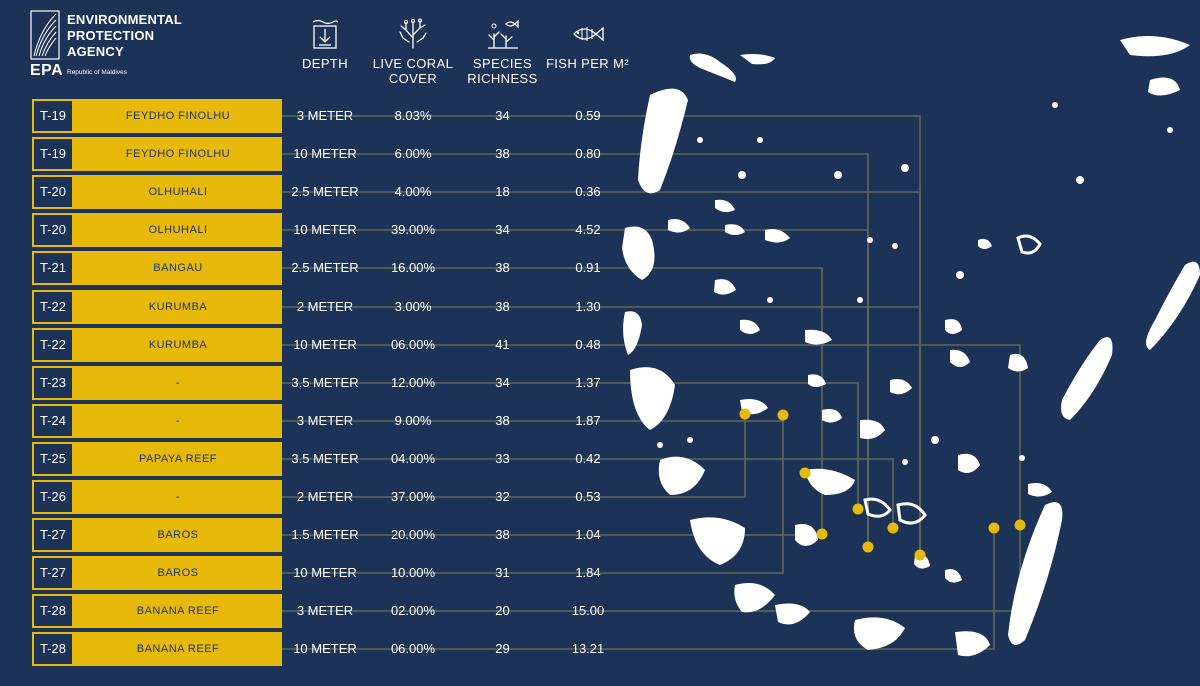  What do you see at coordinates (502, 496) in the screenshot?
I see `site-species-richness: 32` at bounding box center [502, 496].